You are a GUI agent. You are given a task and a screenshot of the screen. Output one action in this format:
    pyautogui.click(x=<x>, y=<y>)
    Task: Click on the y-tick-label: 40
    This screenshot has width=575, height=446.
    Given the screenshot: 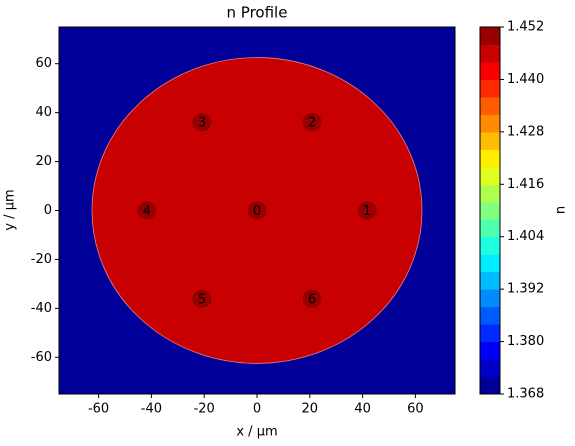 What is the action you would take?
    pyautogui.click(x=43, y=112)
    